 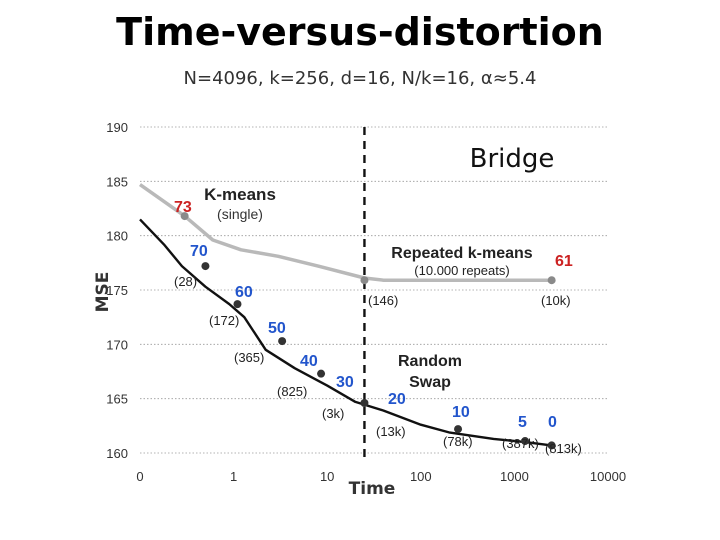 What do you see at coordinates (240, 214) in the screenshot?
I see `kmeans-single-annotation: (single)` at bounding box center [240, 214].